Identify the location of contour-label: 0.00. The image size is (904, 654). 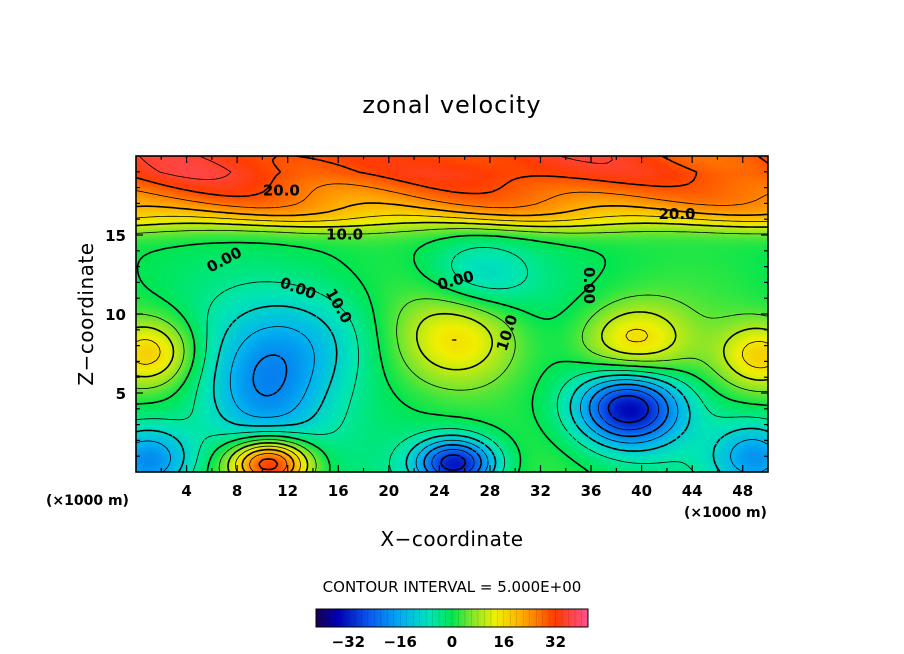
(589, 285).